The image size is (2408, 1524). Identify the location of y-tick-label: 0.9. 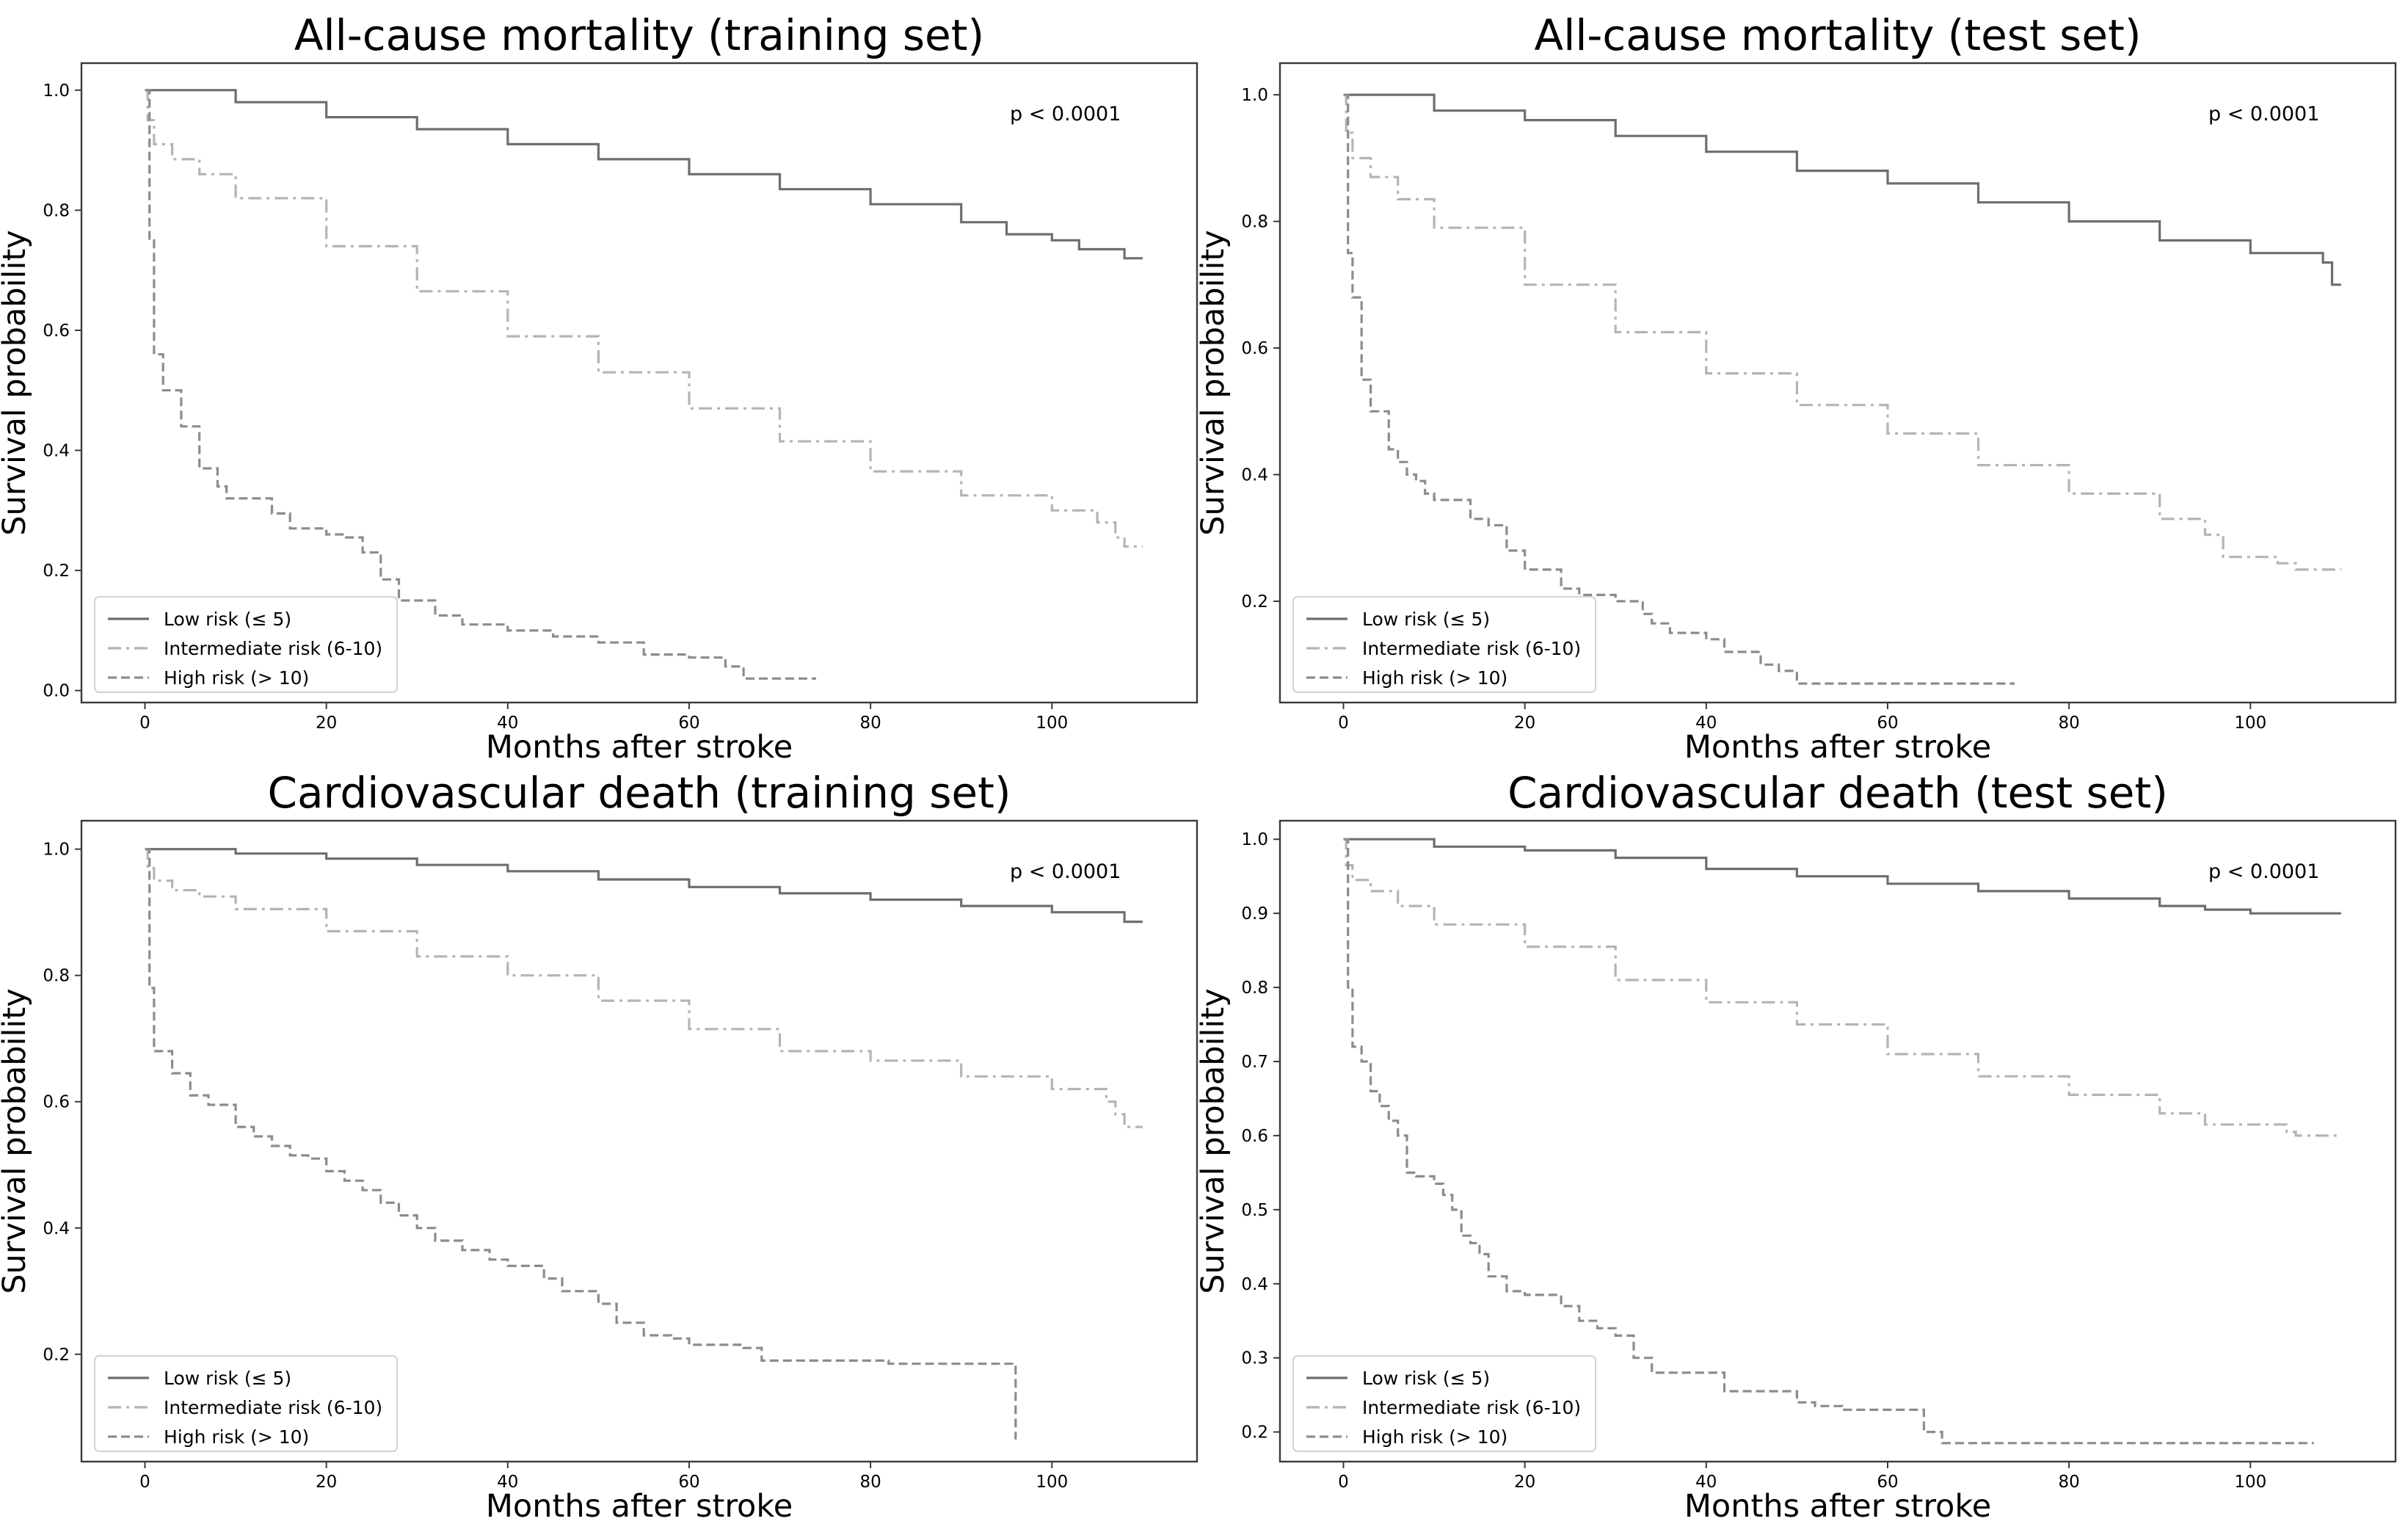
(1254, 914).